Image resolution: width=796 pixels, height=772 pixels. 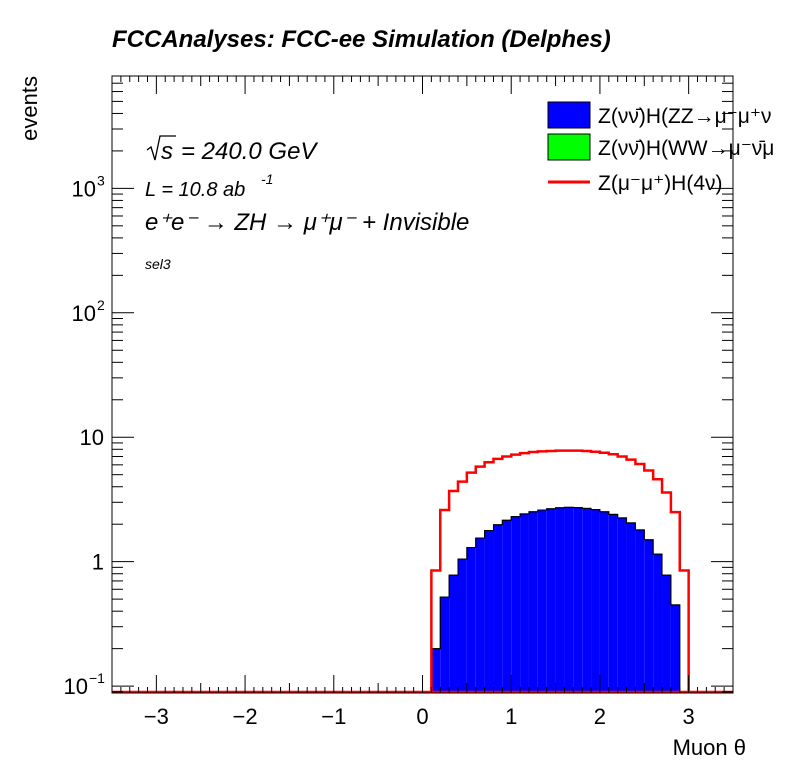 What do you see at coordinates (511, 716) in the screenshot?
I see `x-tick-label: 1` at bounding box center [511, 716].